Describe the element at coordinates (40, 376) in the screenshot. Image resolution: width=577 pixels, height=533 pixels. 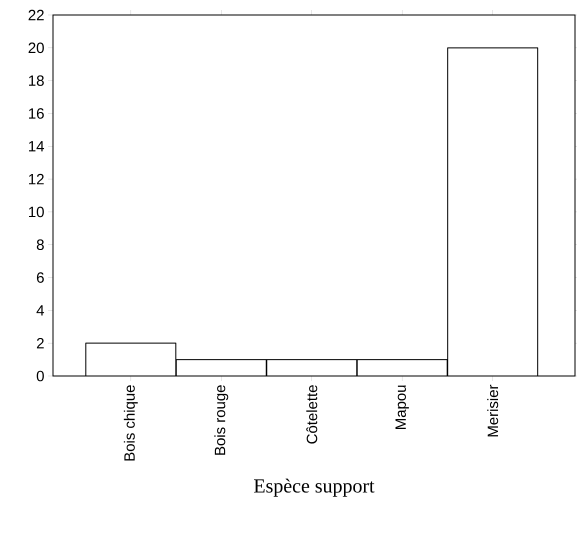
I see `y-tick-label: 0` at that location.